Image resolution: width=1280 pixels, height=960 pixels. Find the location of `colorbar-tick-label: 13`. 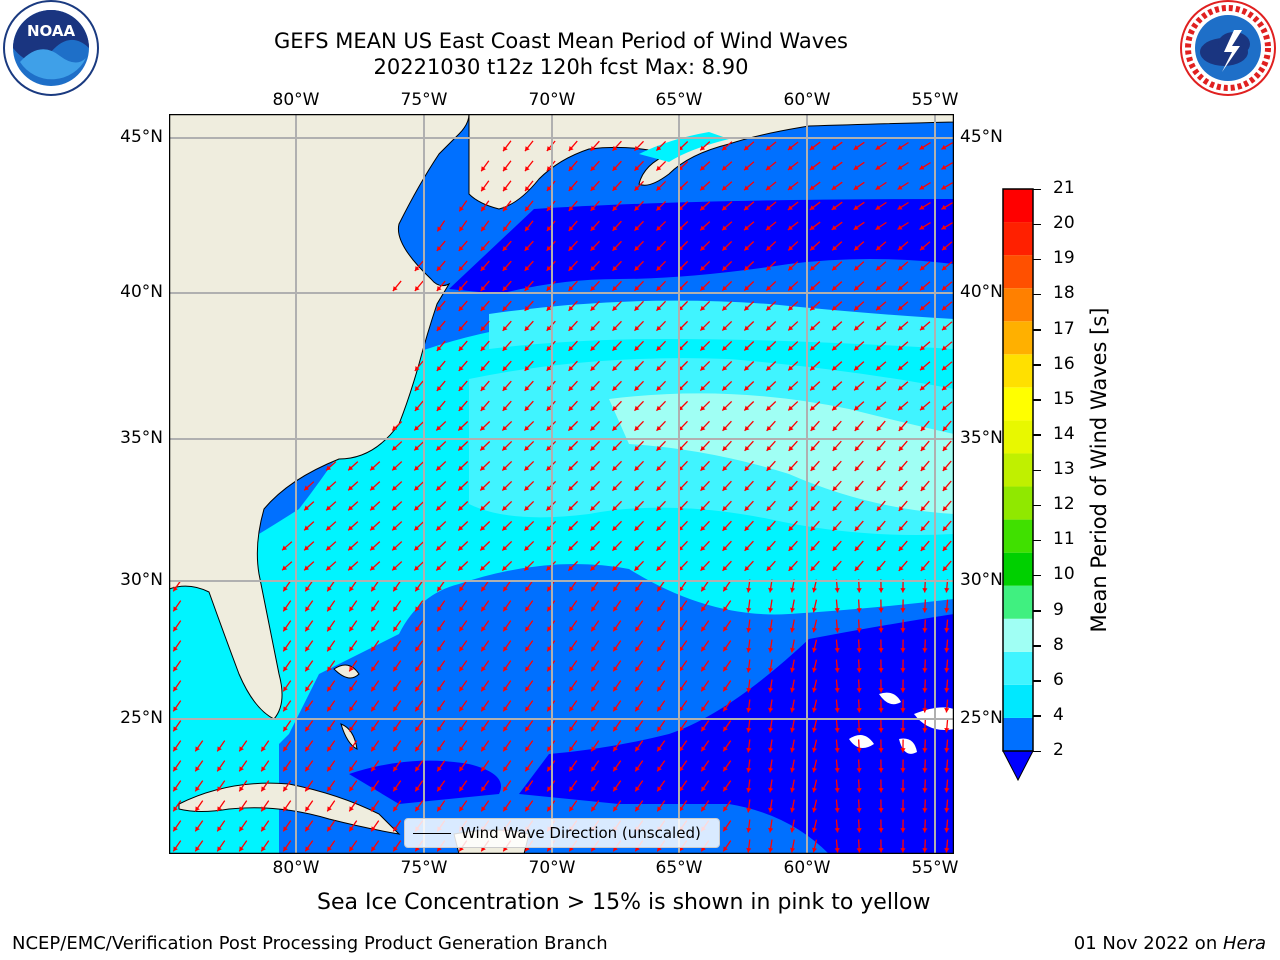

colorbar-tick-label: 13 is located at coordinates (1064, 469).